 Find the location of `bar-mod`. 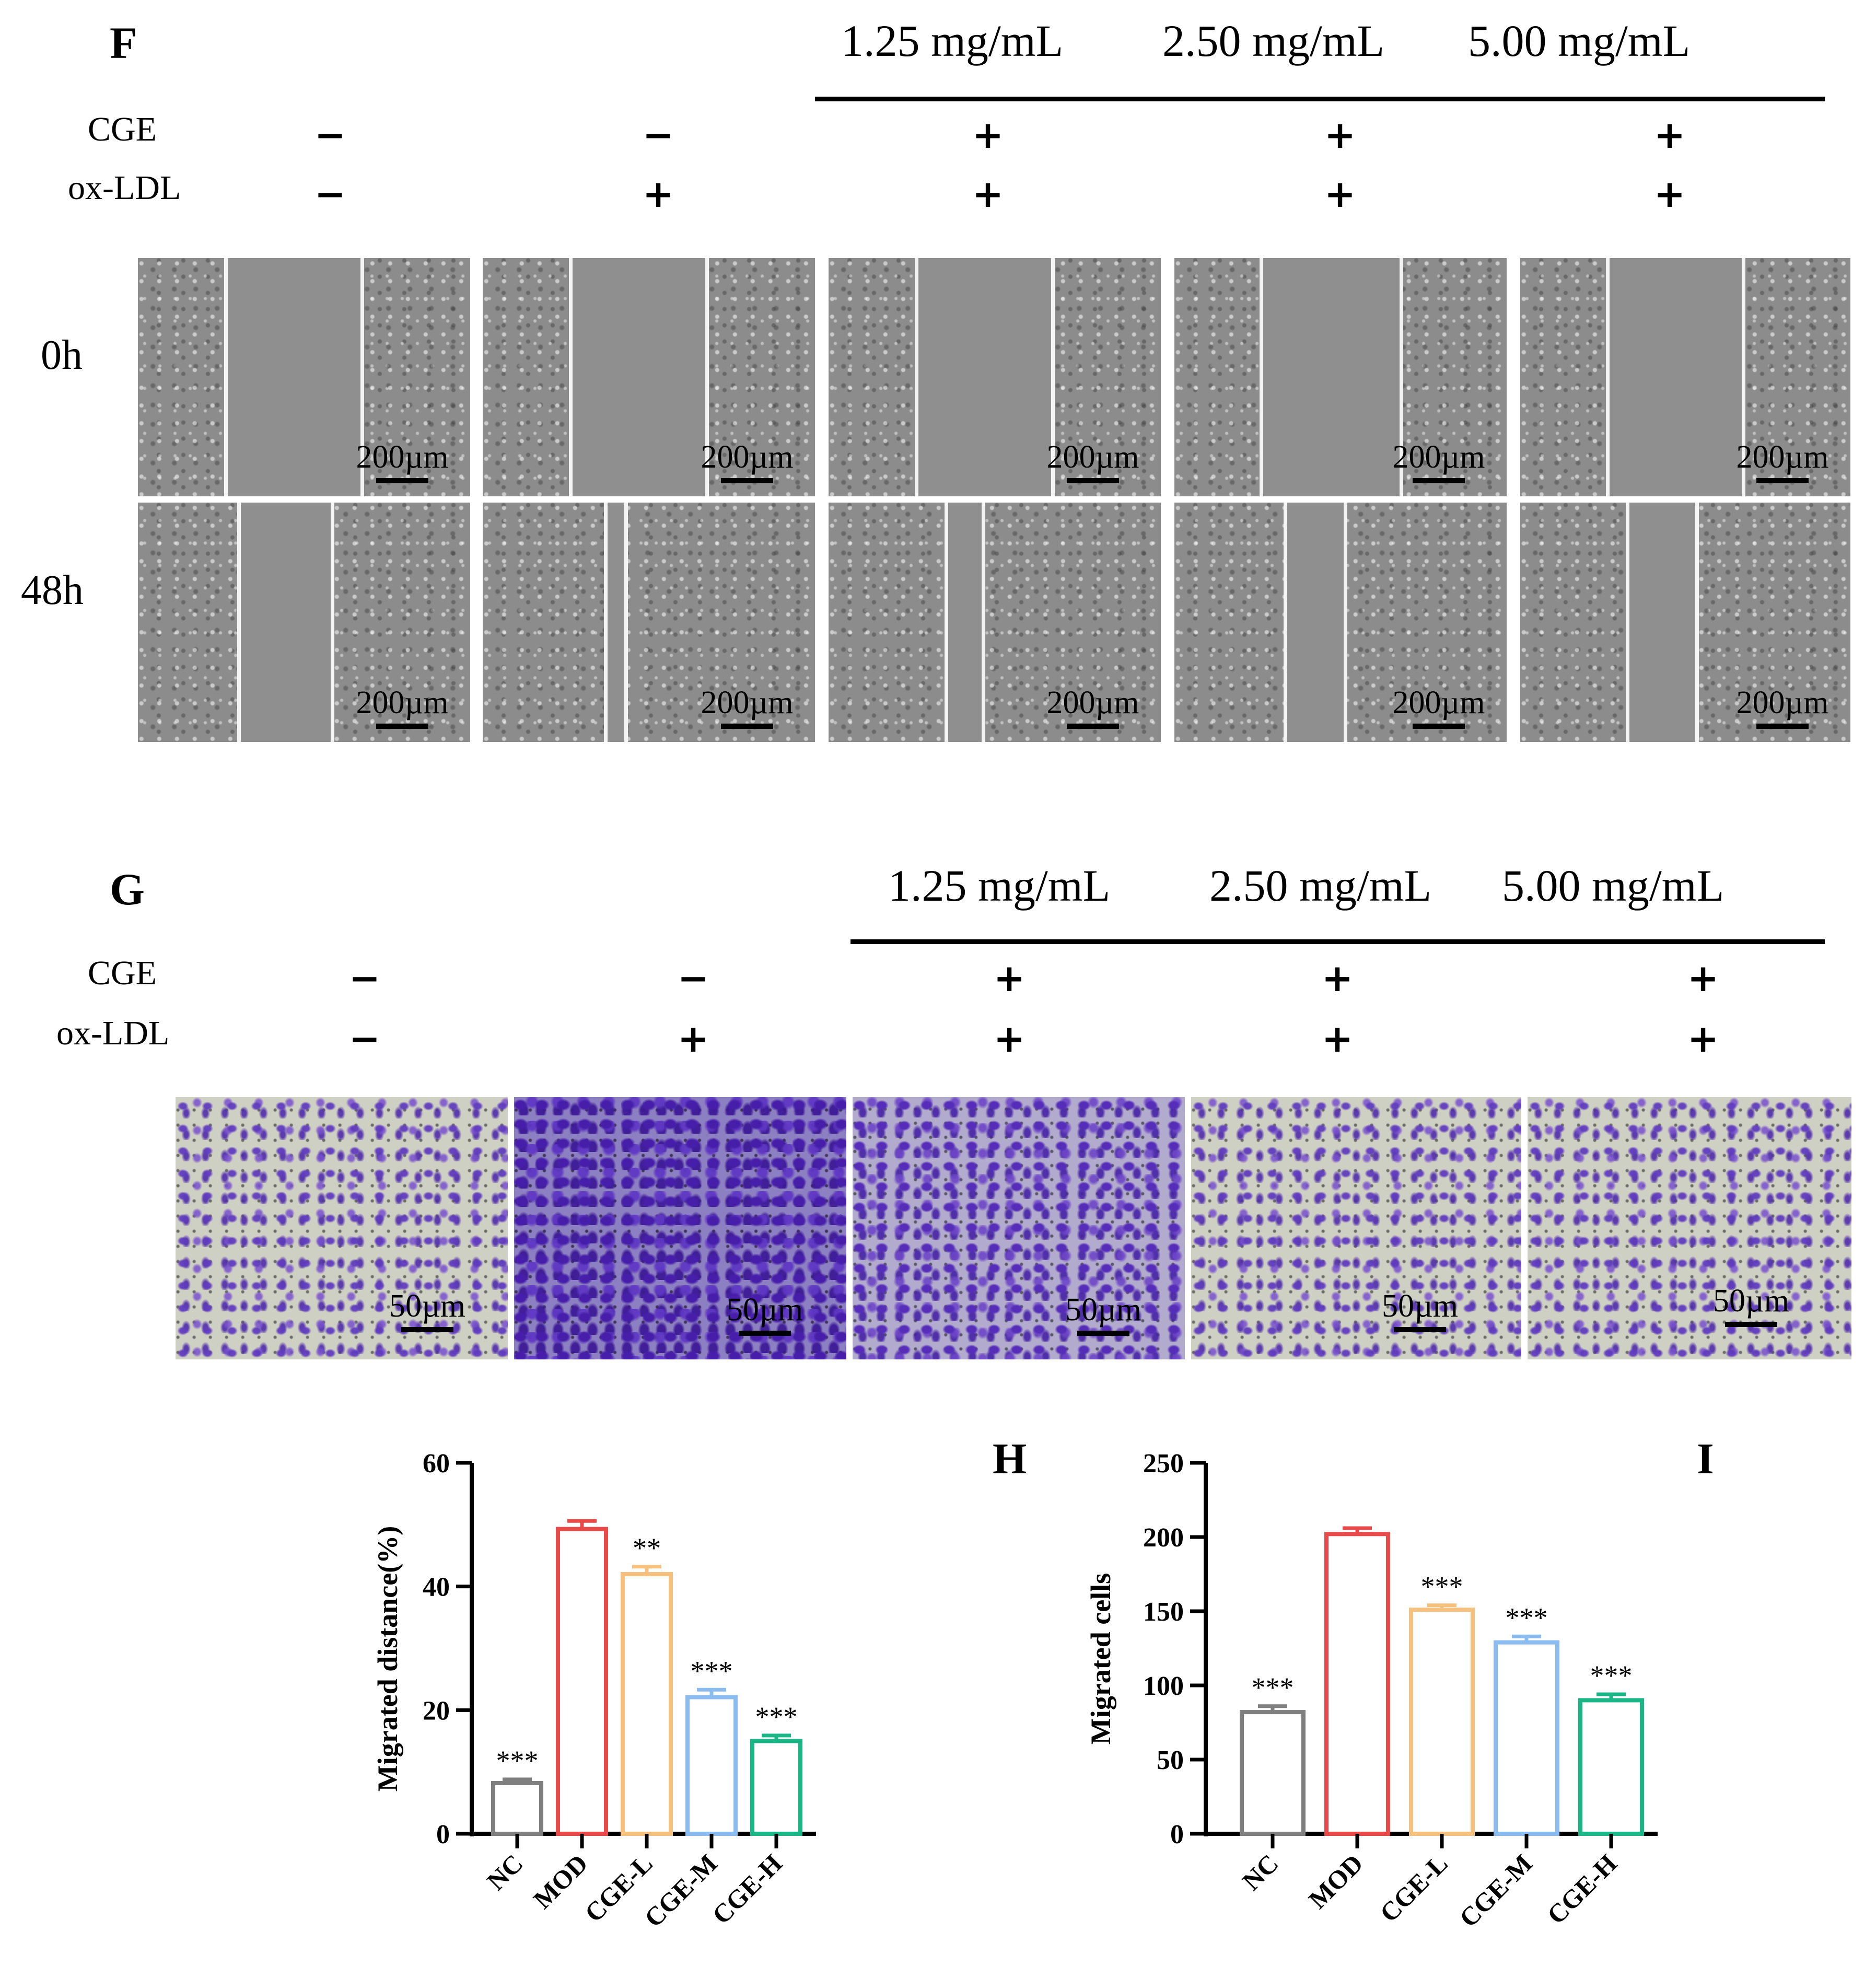

bar-mod is located at coordinates (582, 1681).